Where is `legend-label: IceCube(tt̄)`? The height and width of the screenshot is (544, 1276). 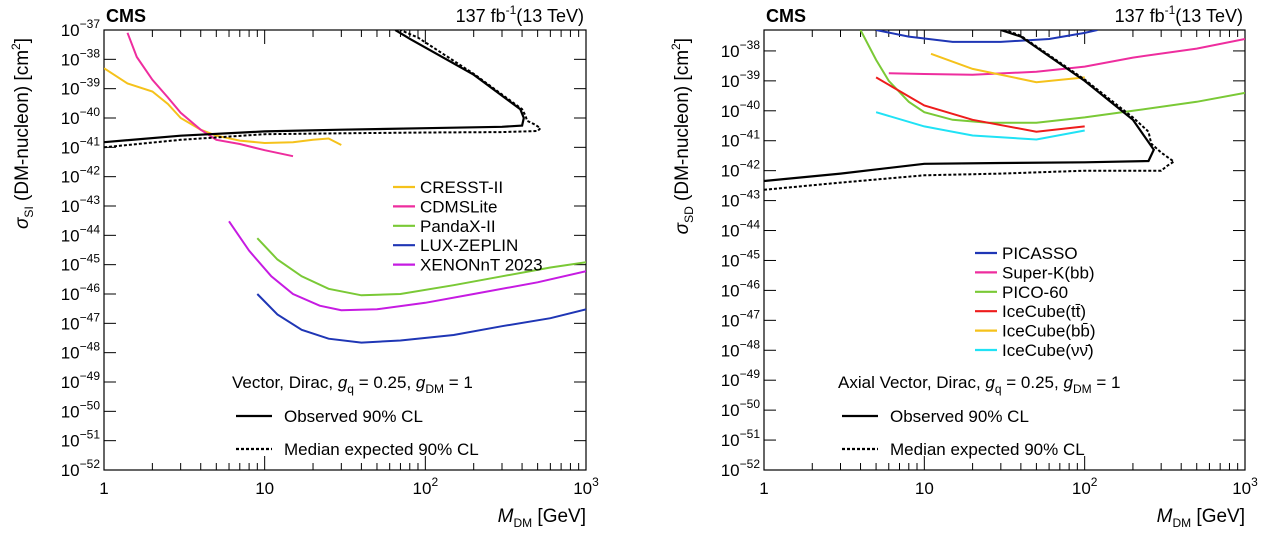
legend-label: IceCube(tt̄) is located at coordinates (1044, 311).